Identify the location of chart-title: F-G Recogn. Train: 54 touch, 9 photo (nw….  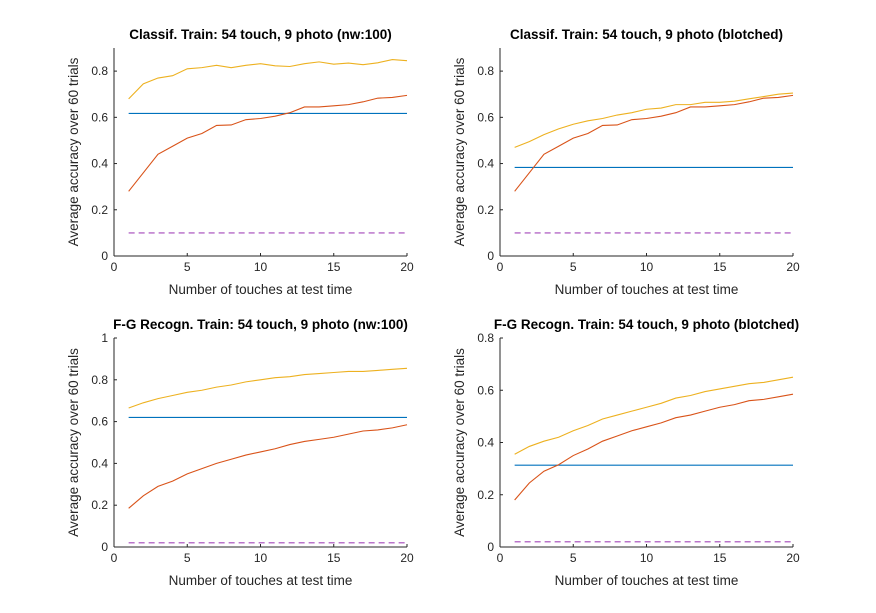
(260, 324).